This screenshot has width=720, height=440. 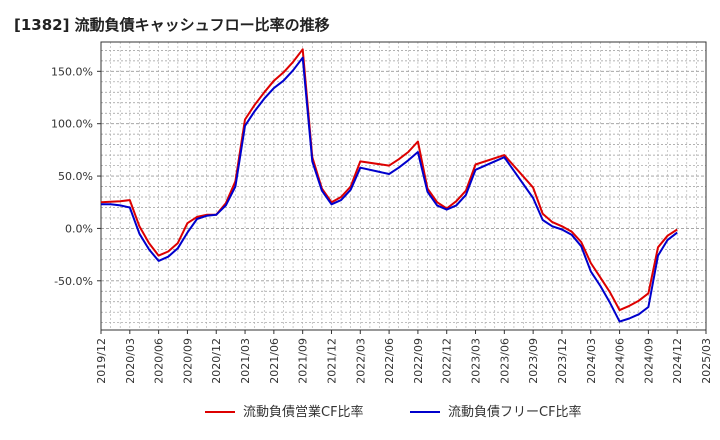 What do you see at coordinates (75, 176) in the screenshot?
I see `y-tick-label: 50.0%` at bounding box center [75, 176].